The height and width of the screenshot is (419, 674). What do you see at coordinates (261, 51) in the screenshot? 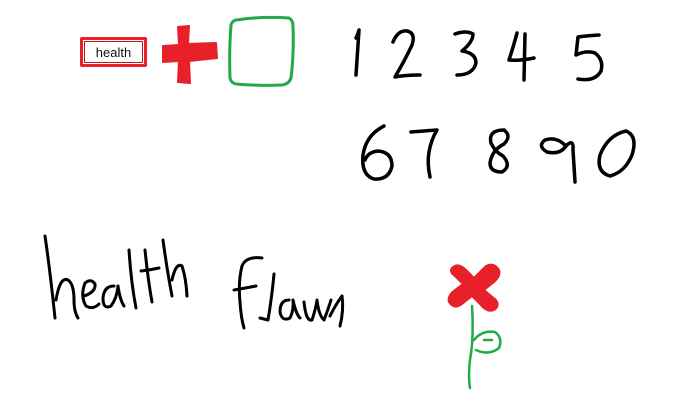
I see `green-square-icon` at bounding box center [261, 51].